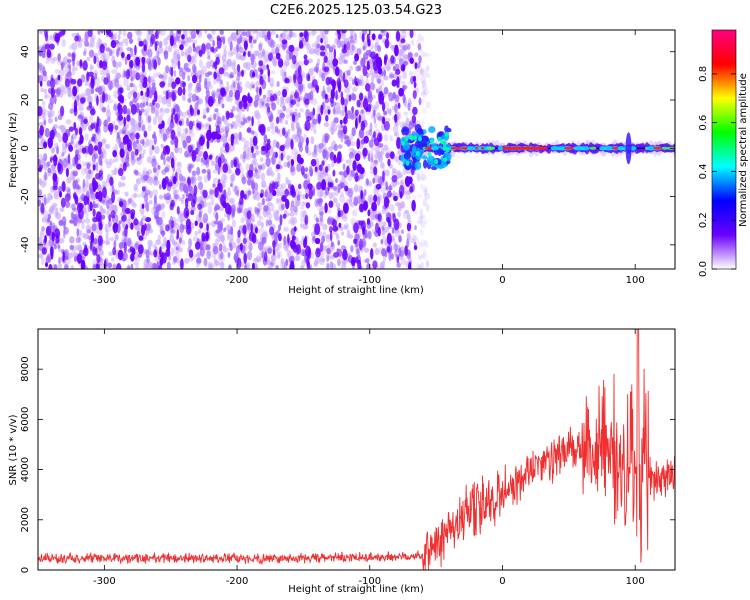  Describe the element at coordinates (104, 581) in the screenshot. I see `x-tick-label: -300` at that location.